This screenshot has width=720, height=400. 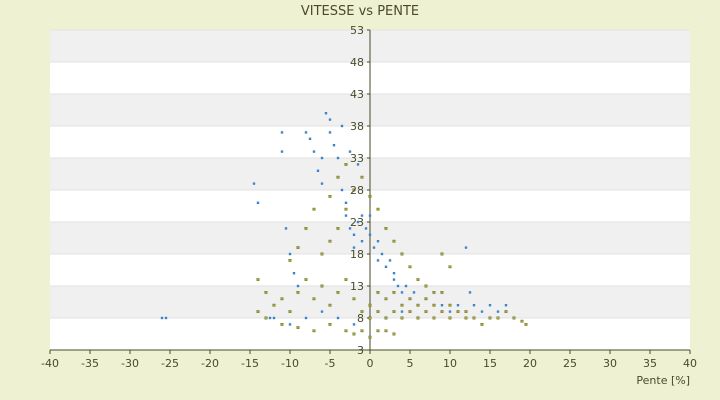 I want to click on x-tick-label: -15, so click(x=250, y=363).